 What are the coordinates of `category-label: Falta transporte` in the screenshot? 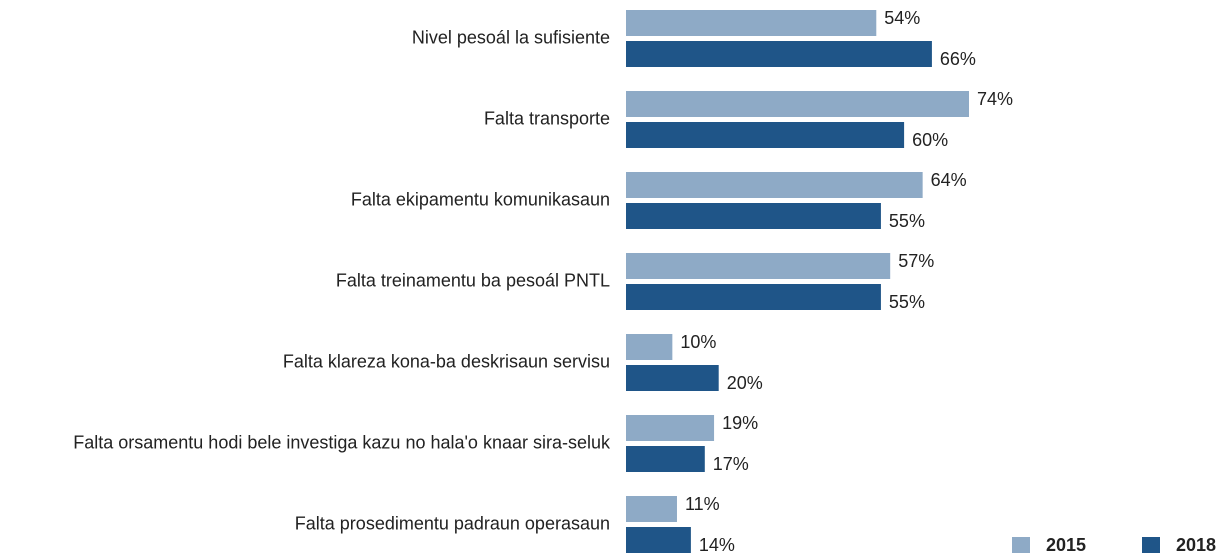 It's located at (547, 118).